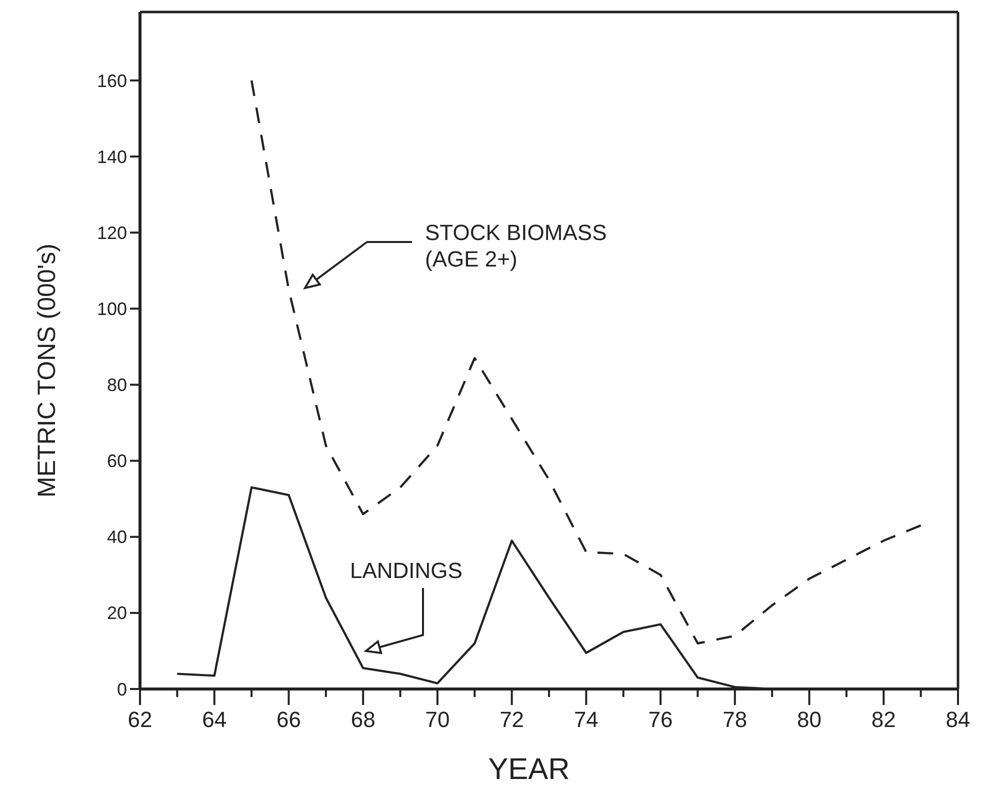  I want to click on y-tick-label: 100, so click(111, 308).